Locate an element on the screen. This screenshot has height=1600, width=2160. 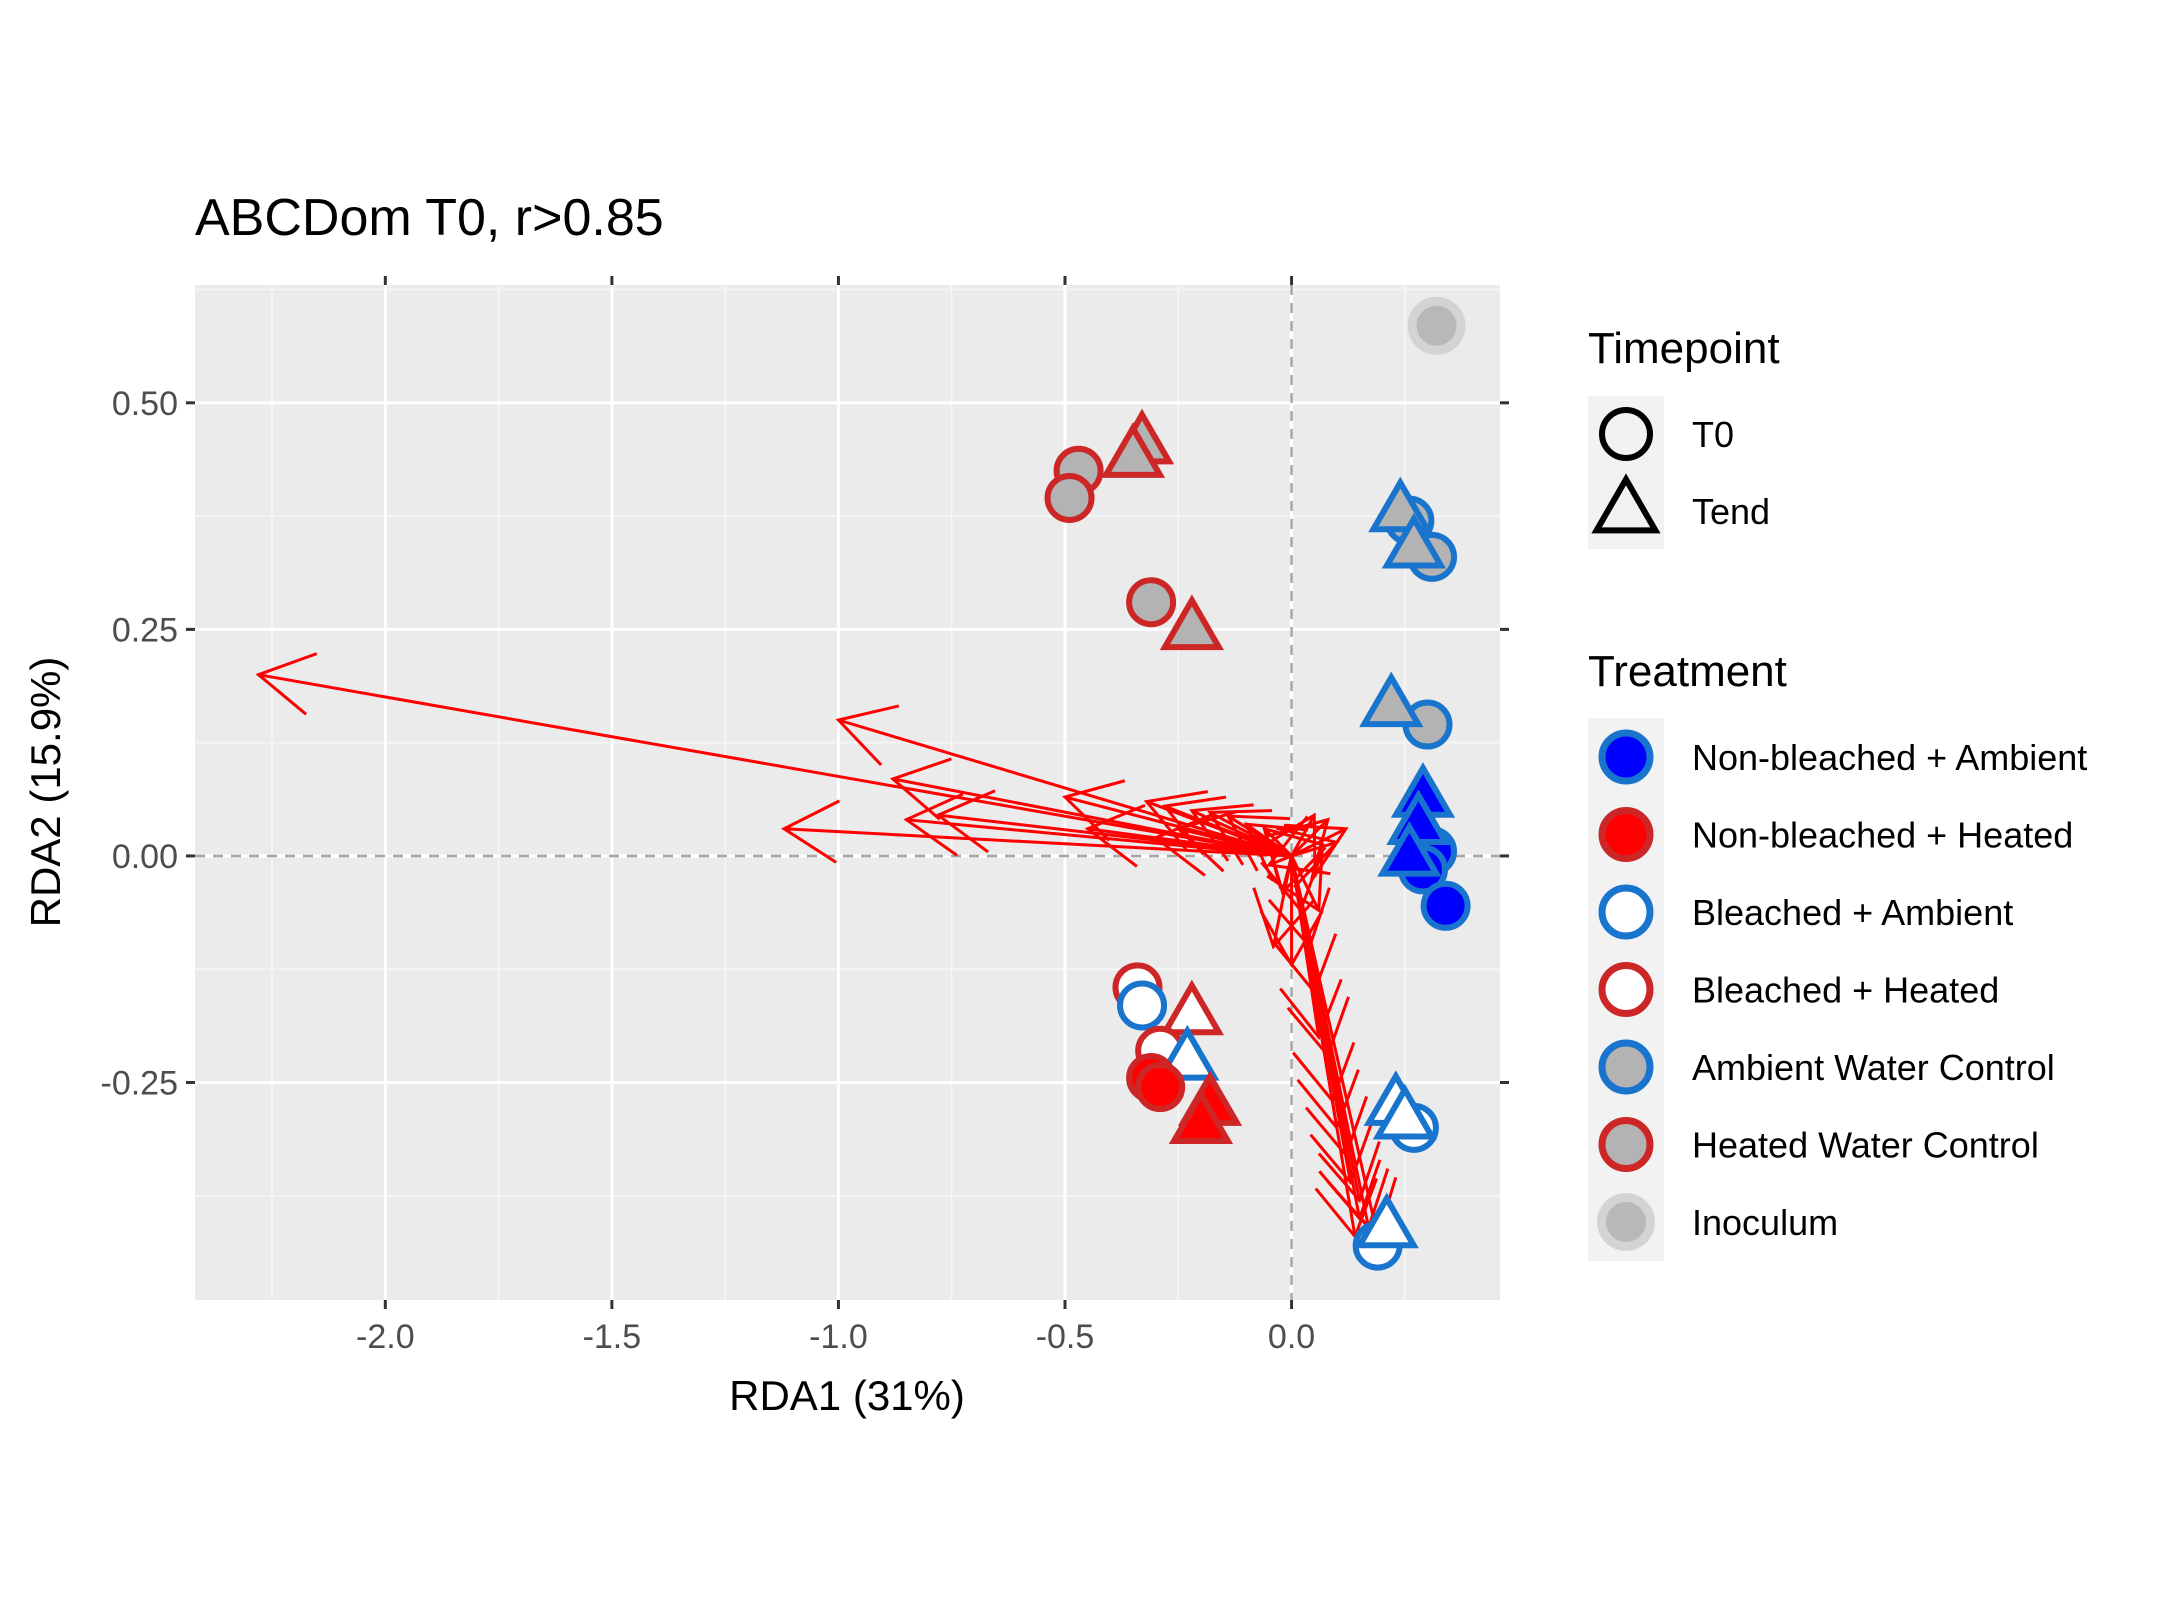
timepoint-legend-title: Timepoint is located at coordinates (1684, 348).